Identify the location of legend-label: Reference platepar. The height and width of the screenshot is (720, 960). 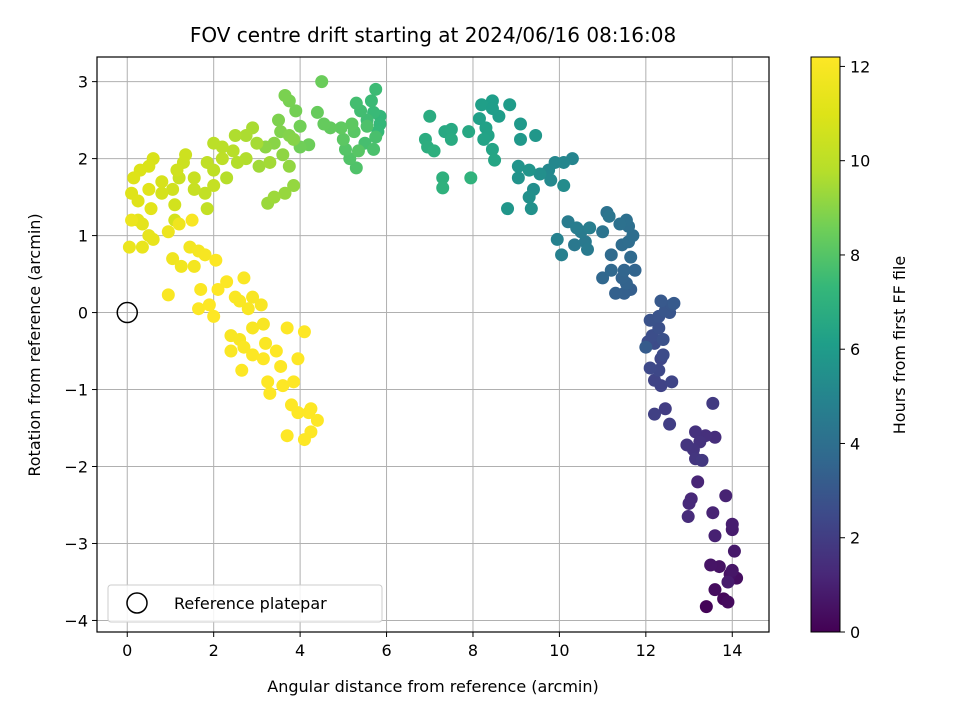
(250, 603).